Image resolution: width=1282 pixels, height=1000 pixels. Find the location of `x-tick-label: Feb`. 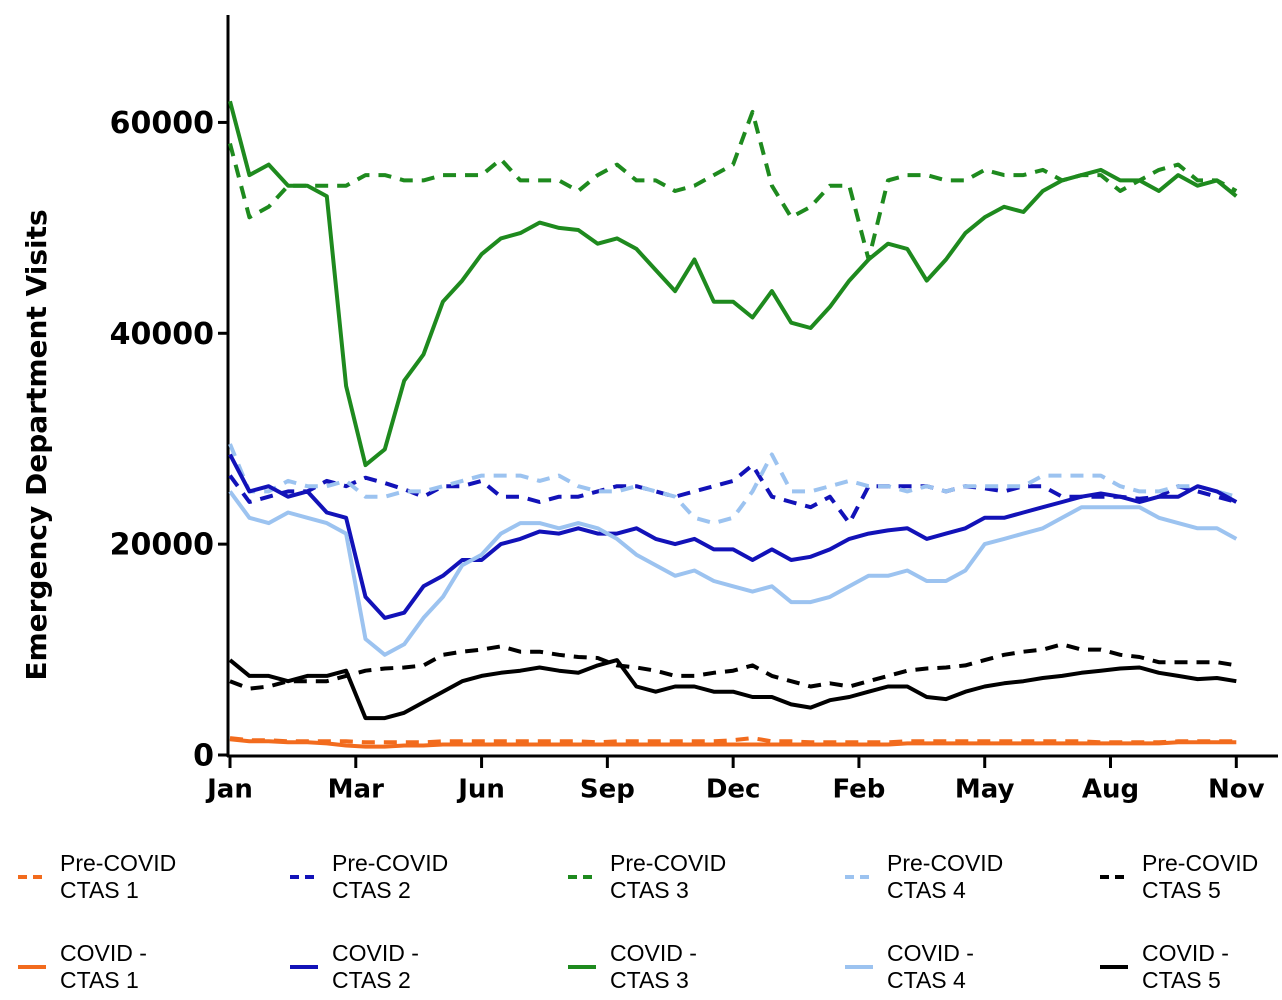

x-tick-label: Feb is located at coordinates (858, 790).